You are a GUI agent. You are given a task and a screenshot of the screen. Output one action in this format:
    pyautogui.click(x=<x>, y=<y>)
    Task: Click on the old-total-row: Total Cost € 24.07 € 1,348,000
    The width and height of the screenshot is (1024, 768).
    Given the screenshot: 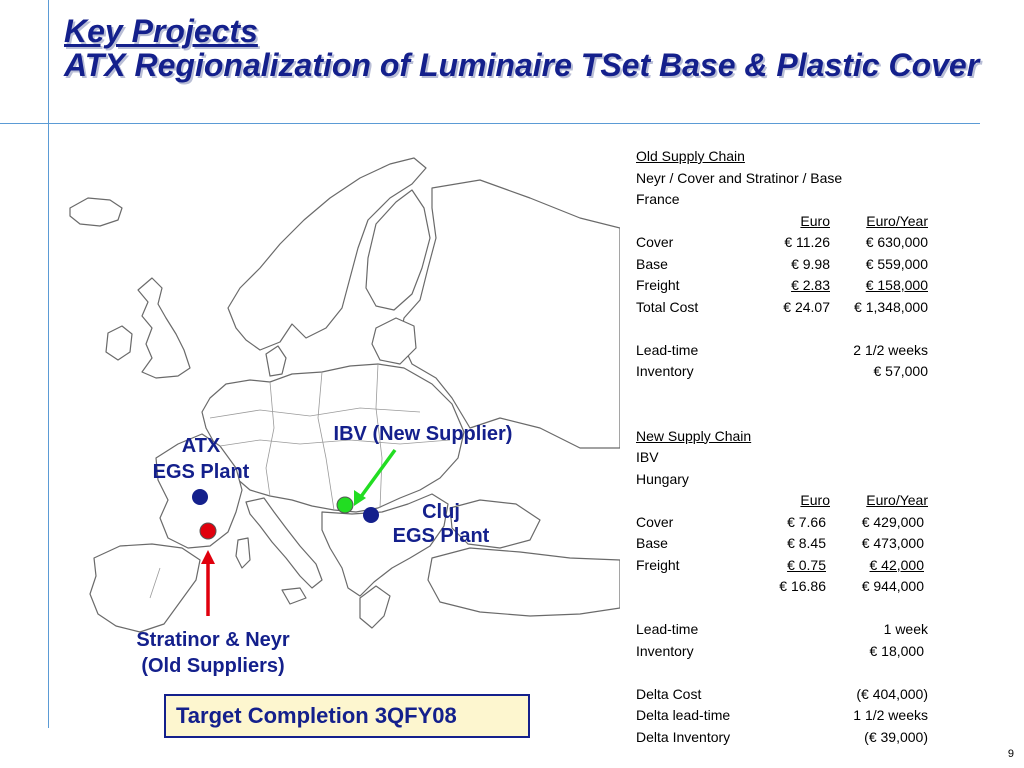 What is the action you would take?
    pyautogui.click(x=786, y=308)
    